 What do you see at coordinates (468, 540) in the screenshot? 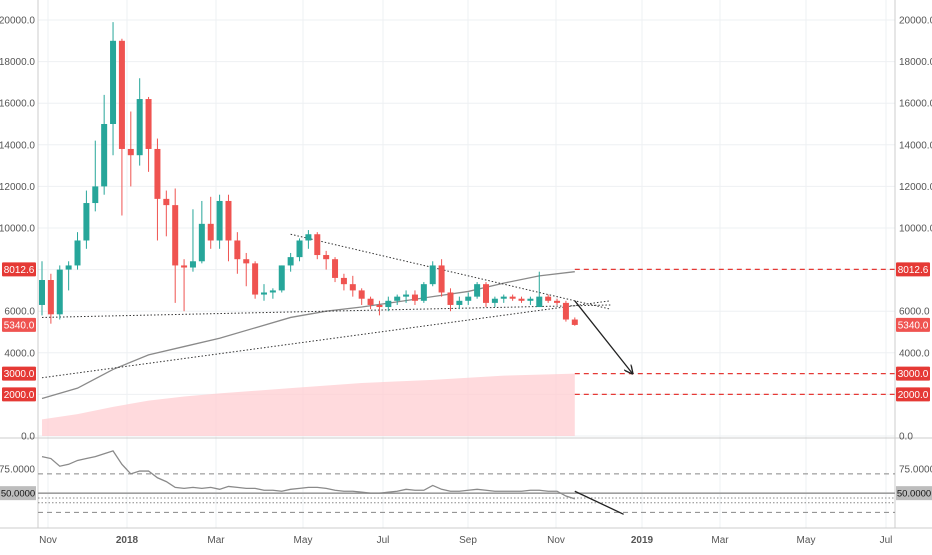
I see `x-tick-label: Sep` at bounding box center [468, 540].